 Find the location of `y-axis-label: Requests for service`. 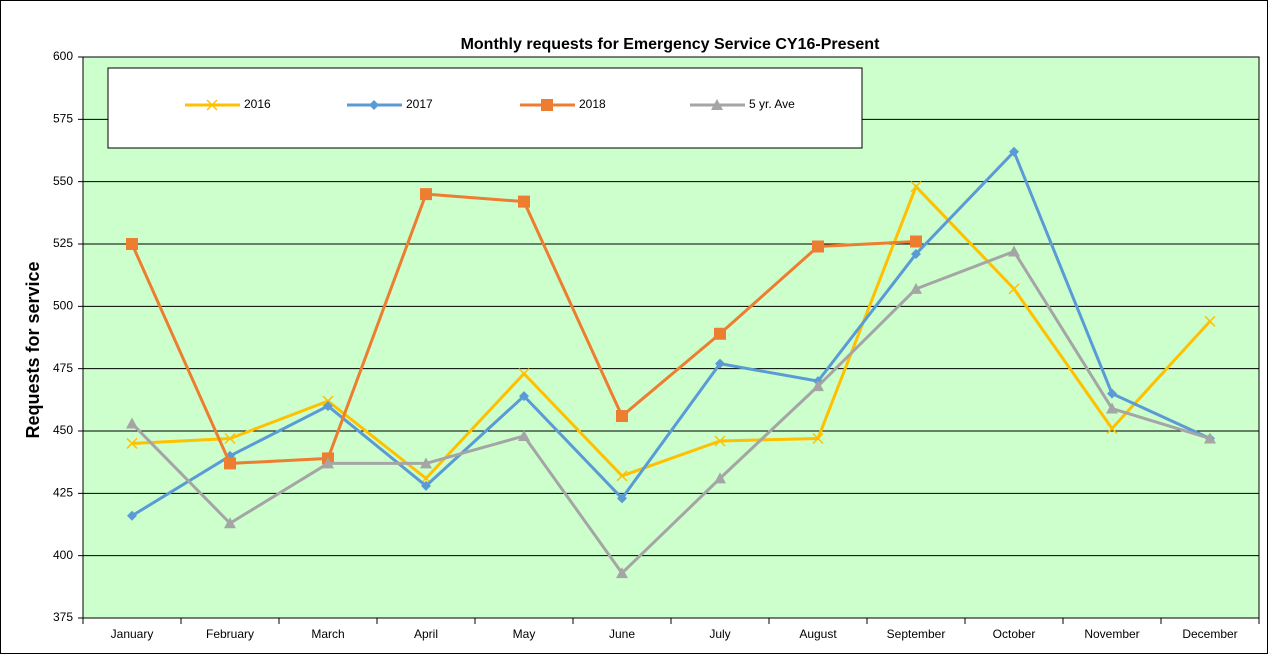

y-axis-label: Requests for service is located at coordinates (33, 349).